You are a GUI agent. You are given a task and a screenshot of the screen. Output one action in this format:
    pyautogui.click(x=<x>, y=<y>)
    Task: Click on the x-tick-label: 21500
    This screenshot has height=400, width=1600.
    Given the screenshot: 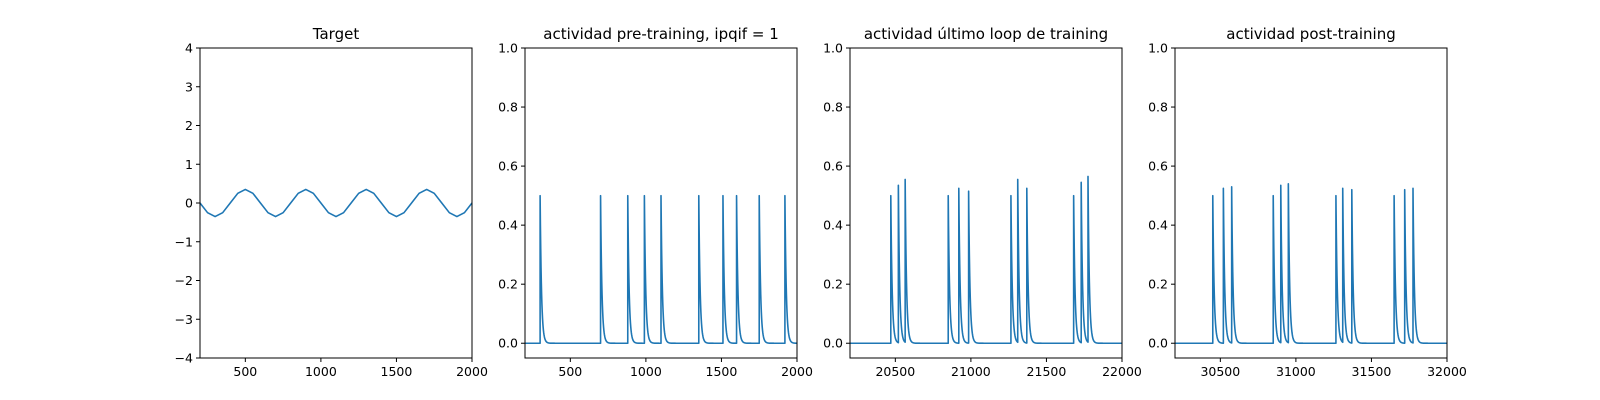 What is the action you would take?
    pyautogui.click(x=1047, y=371)
    